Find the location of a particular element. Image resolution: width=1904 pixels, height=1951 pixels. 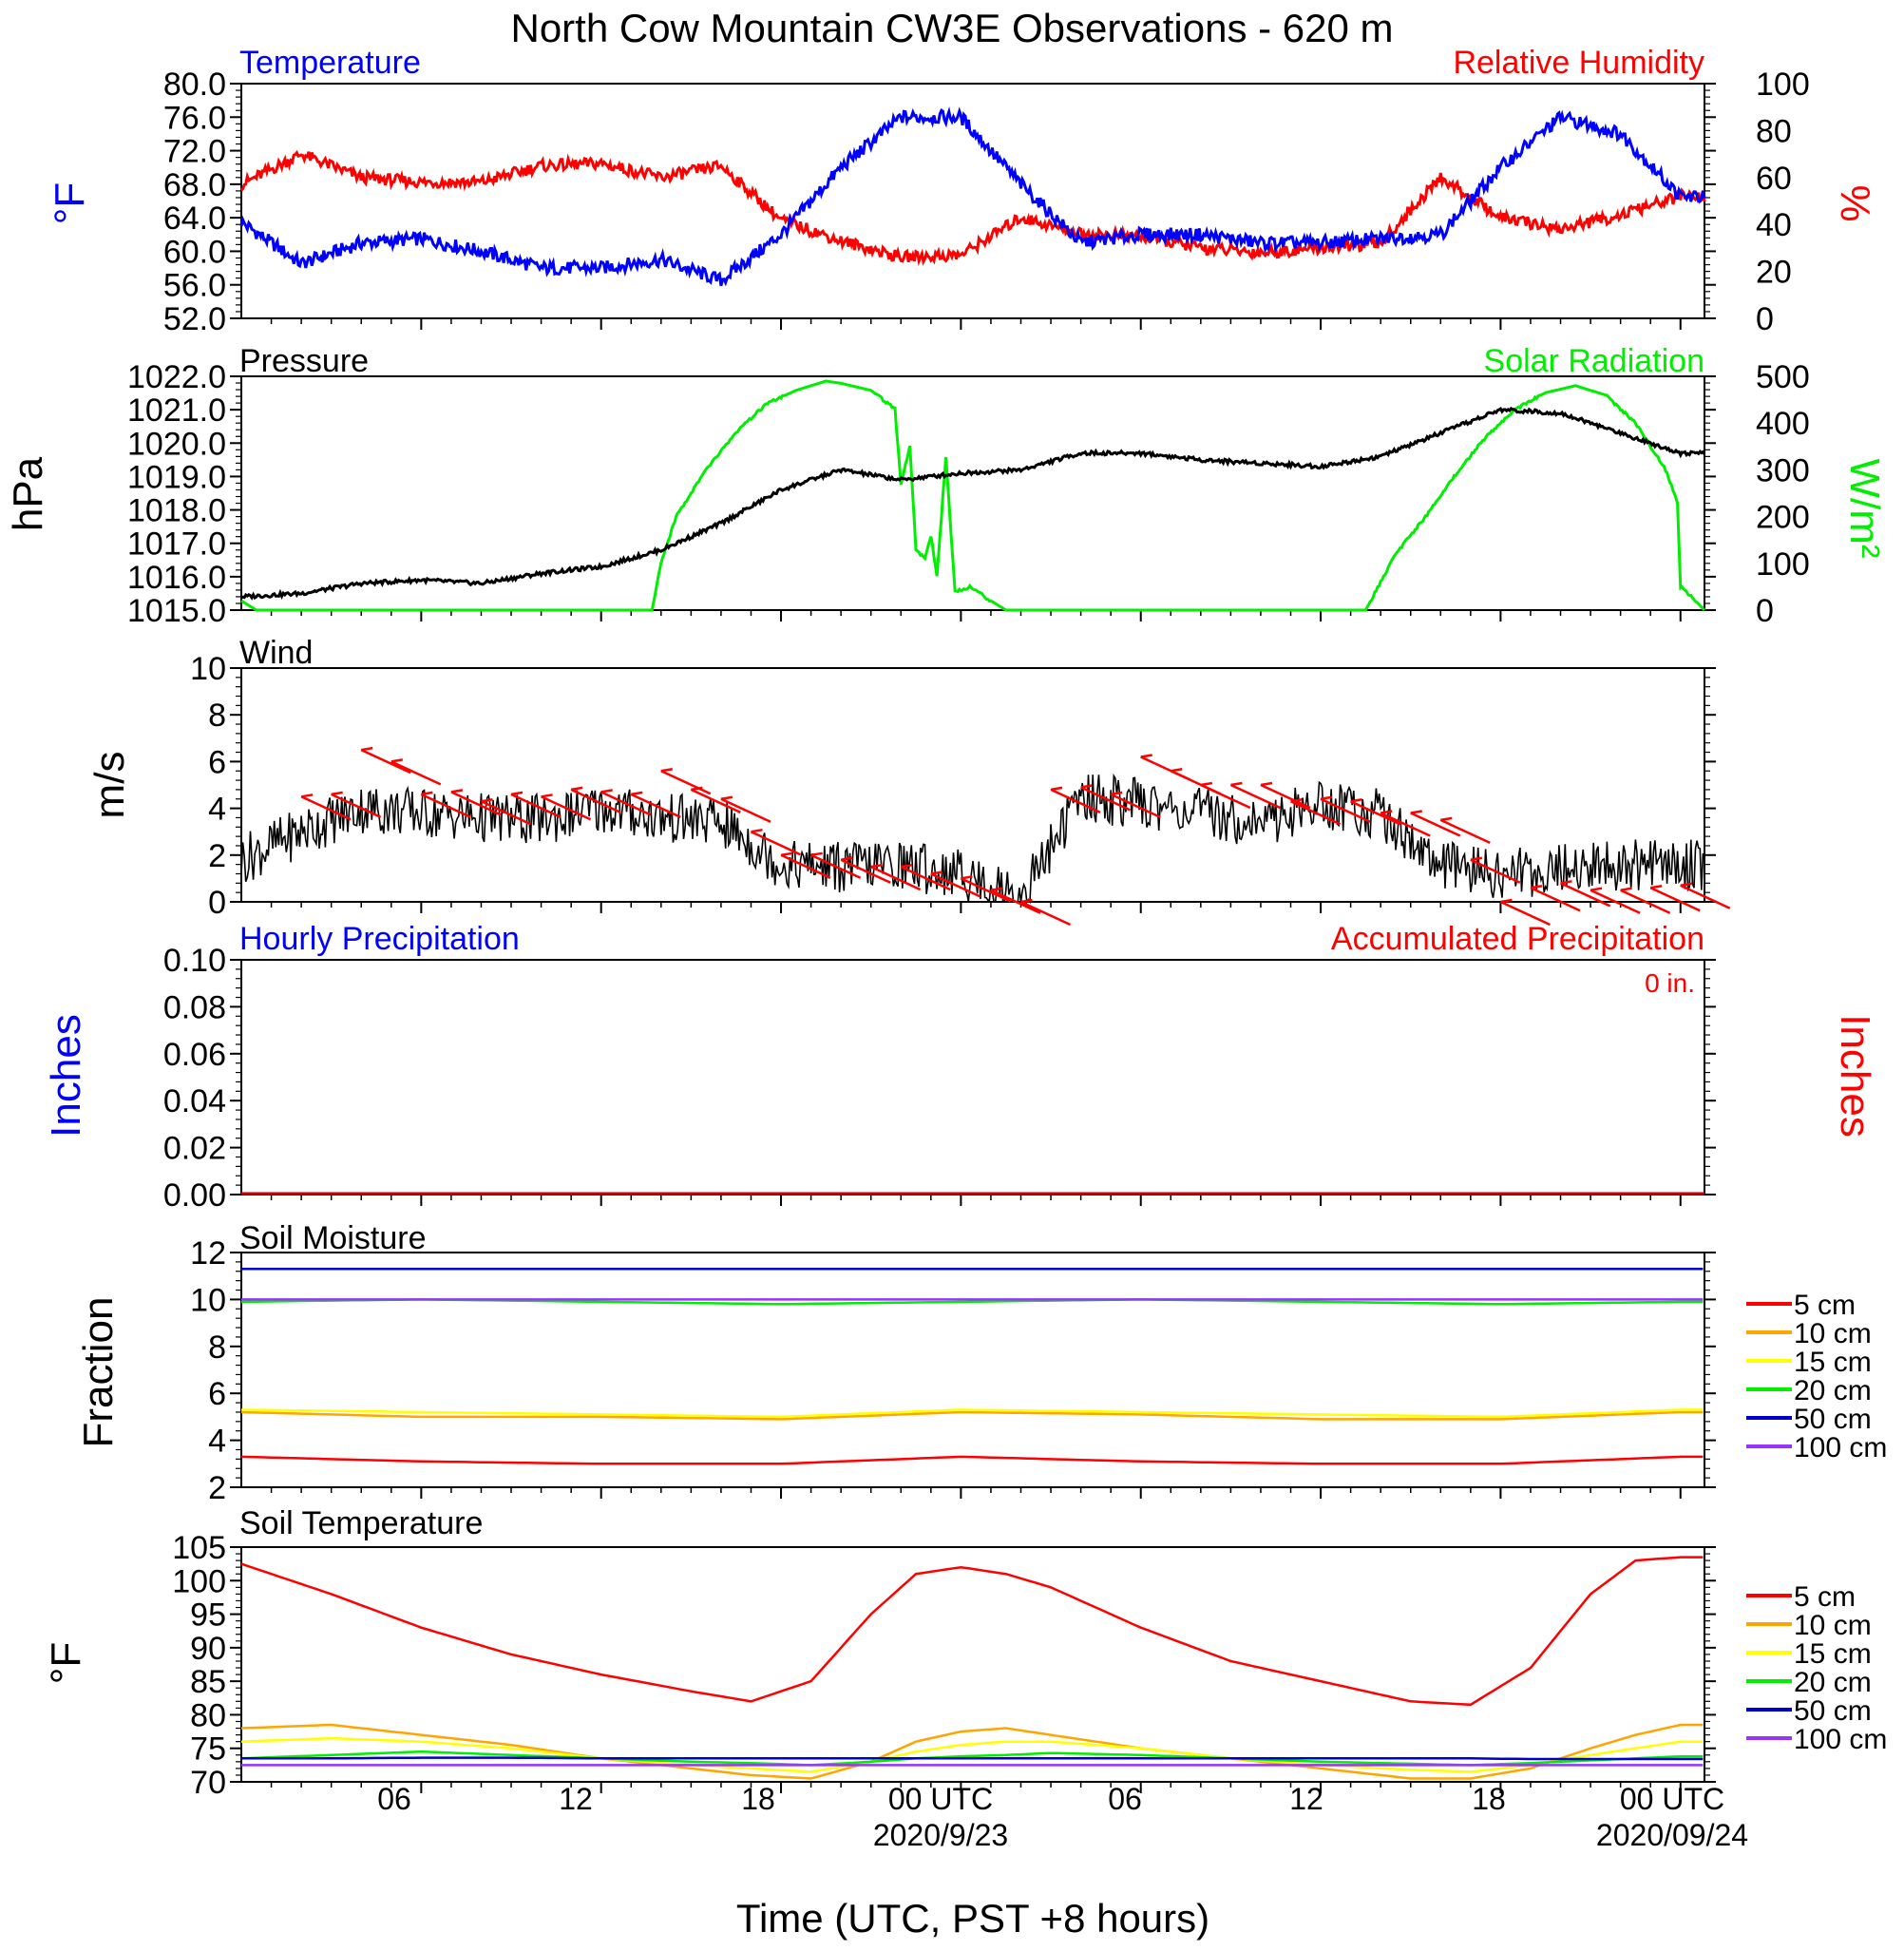

y-tick-label: 0.06 is located at coordinates (194, 1055).